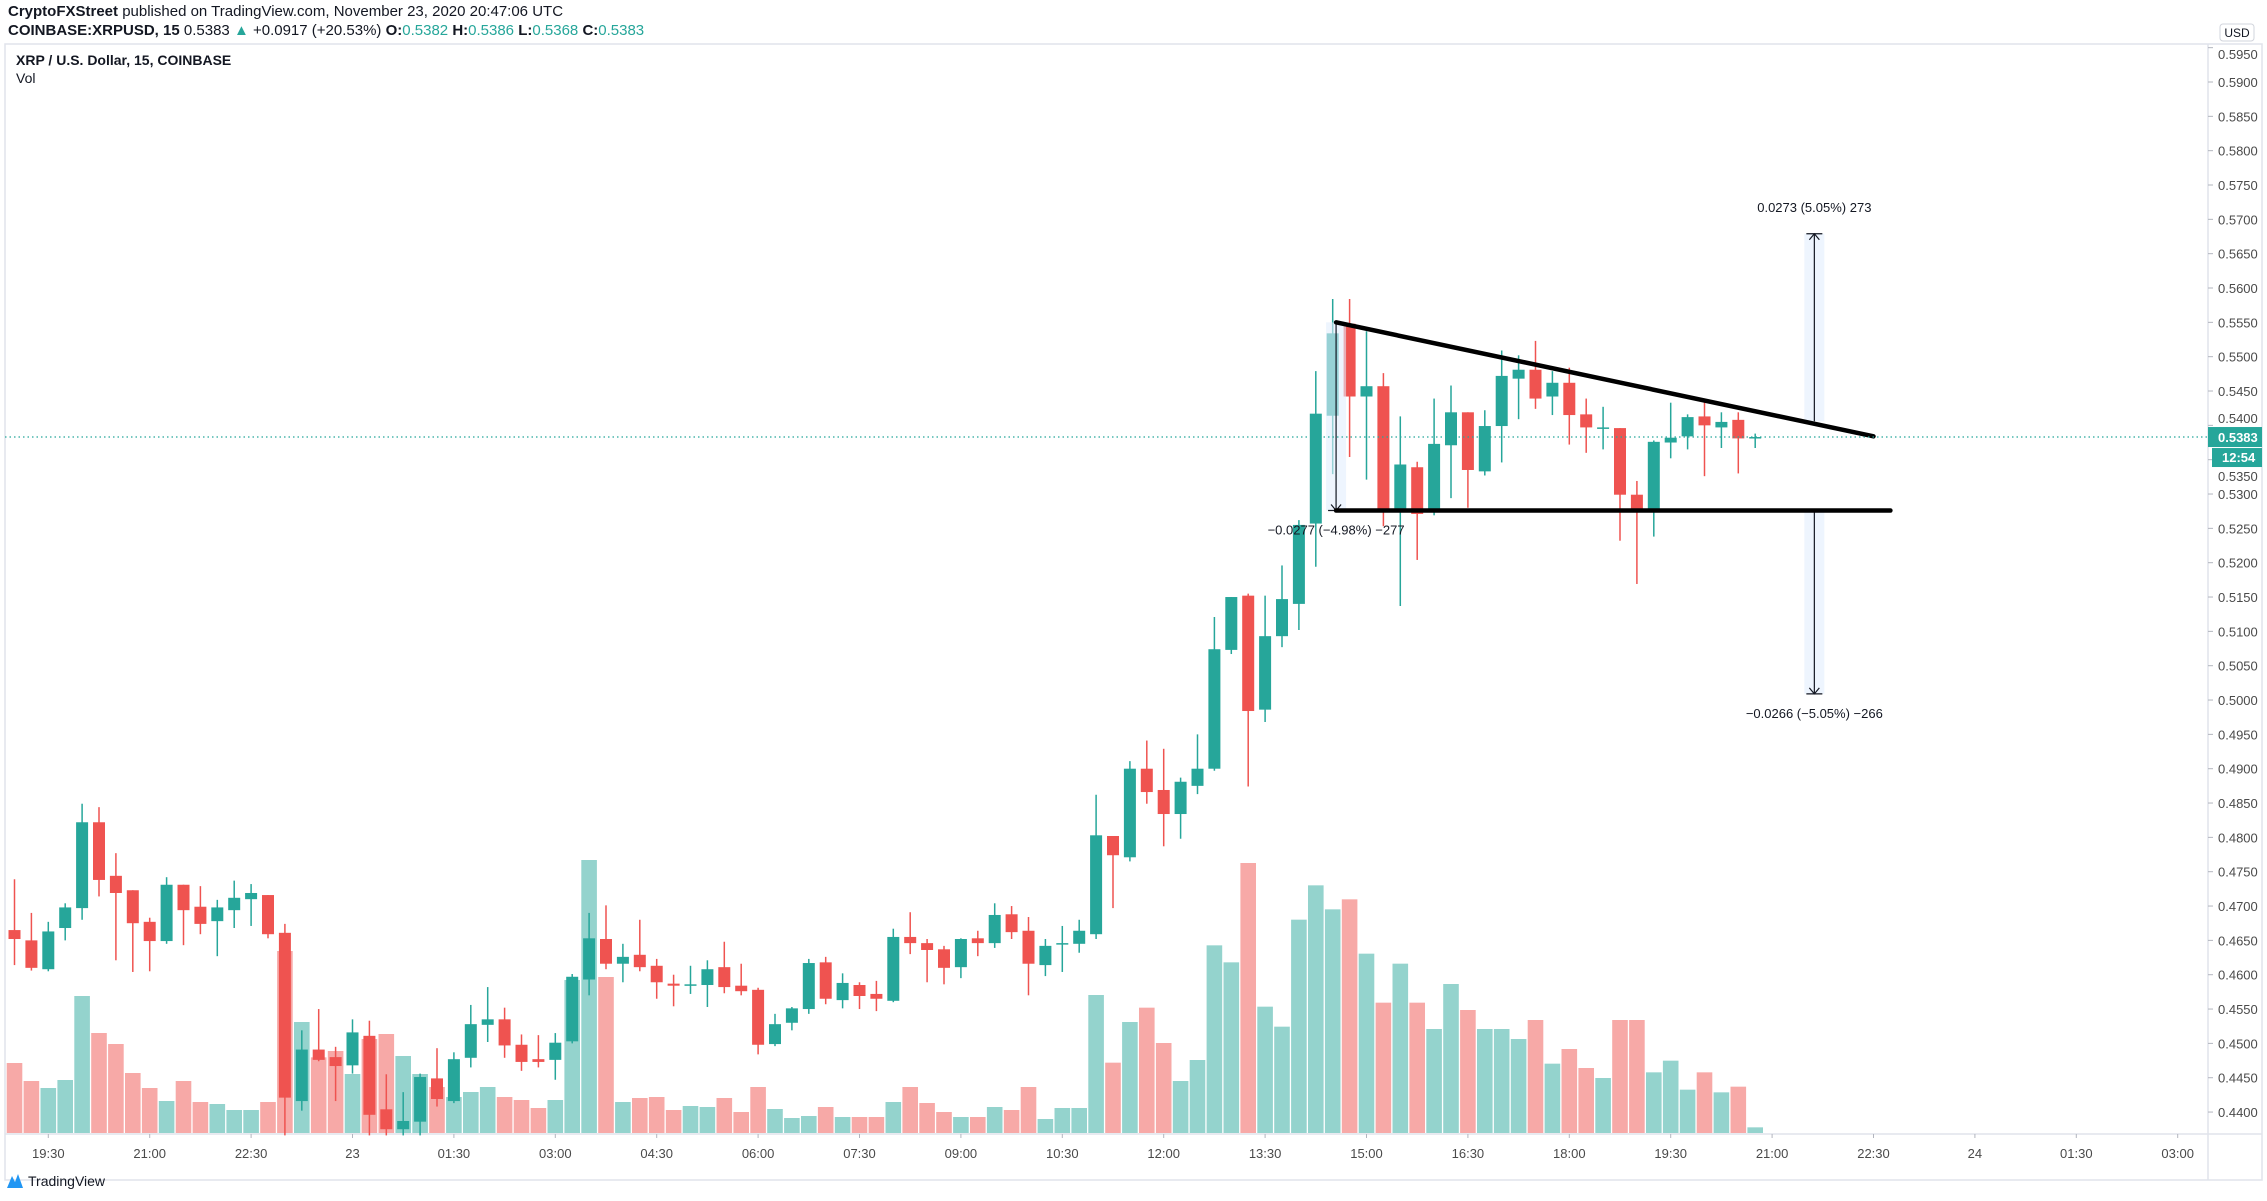  I want to click on time-tick-label: 18:00, so click(1569, 1153).